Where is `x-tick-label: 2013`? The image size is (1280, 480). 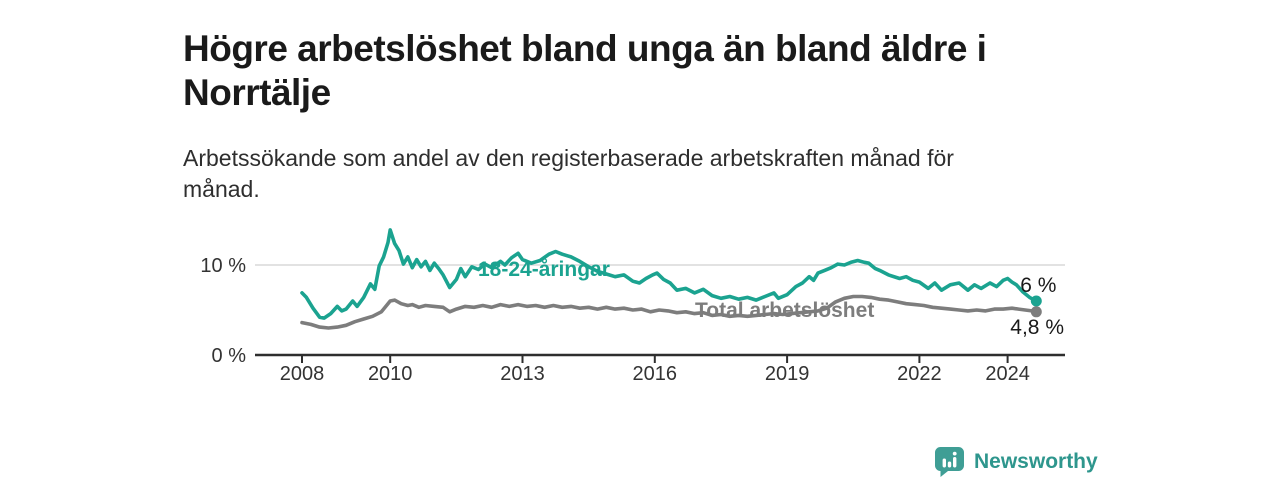 x-tick-label: 2013 is located at coordinates (522, 374).